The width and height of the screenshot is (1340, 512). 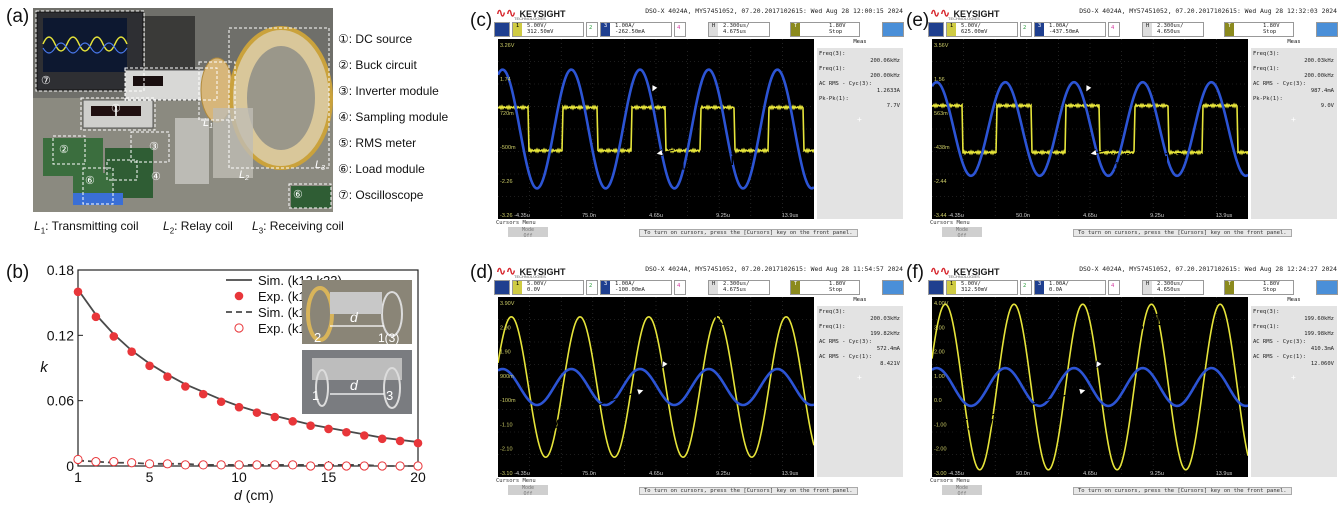 What do you see at coordinates (964, 18) in the screenshot?
I see `brand-sub: TECHNOLOGIES` at bounding box center [964, 18].